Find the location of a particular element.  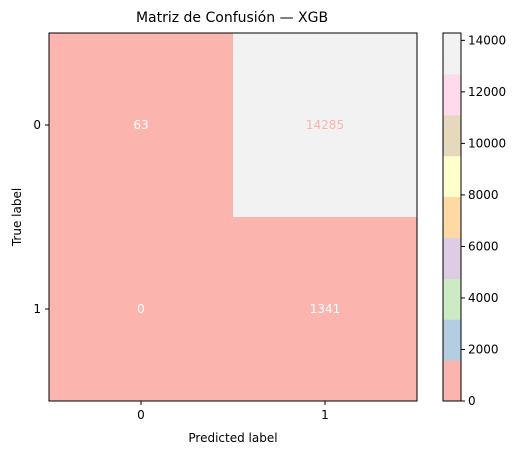

colorbar-frame is located at coordinates (452, 217).